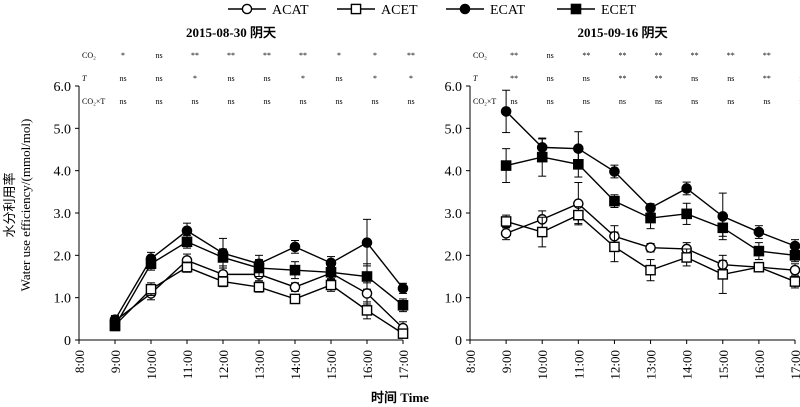 The image size is (800, 407). What do you see at coordinates (67, 341) in the screenshot?
I see `y-tick-label: 0` at bounding box center [67, 341].